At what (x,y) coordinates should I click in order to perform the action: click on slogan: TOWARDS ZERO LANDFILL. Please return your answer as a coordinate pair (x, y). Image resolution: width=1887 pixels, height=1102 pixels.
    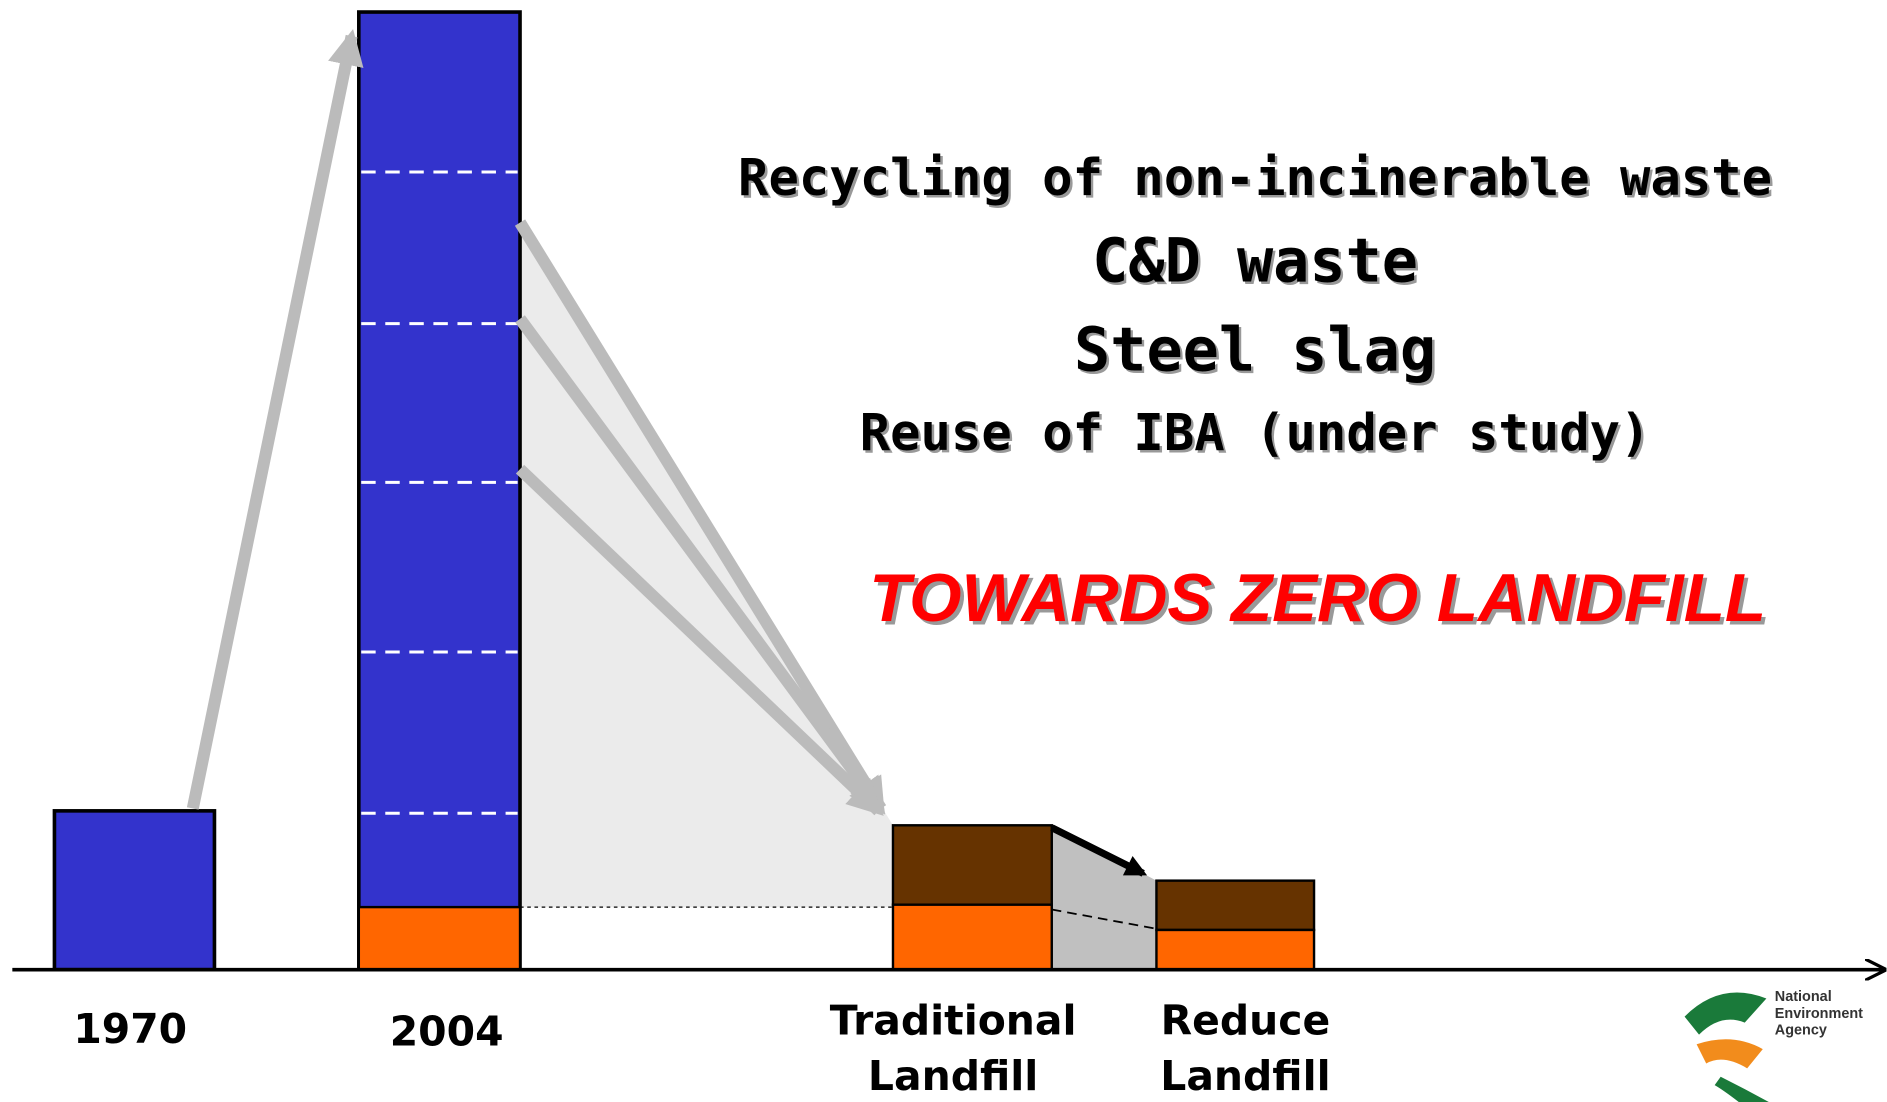
    Looking at the image, I should click on (1317, 598).